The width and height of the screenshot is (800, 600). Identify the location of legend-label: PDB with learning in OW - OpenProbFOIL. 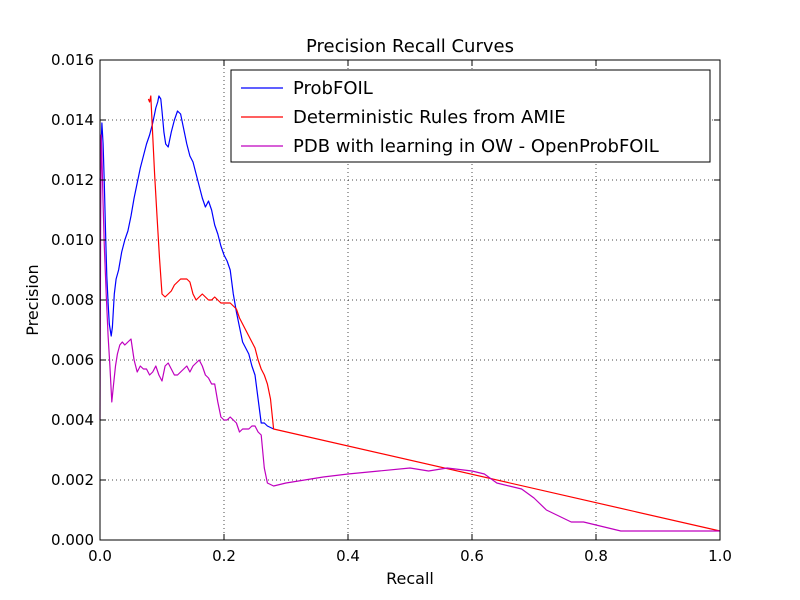
(476, 146).